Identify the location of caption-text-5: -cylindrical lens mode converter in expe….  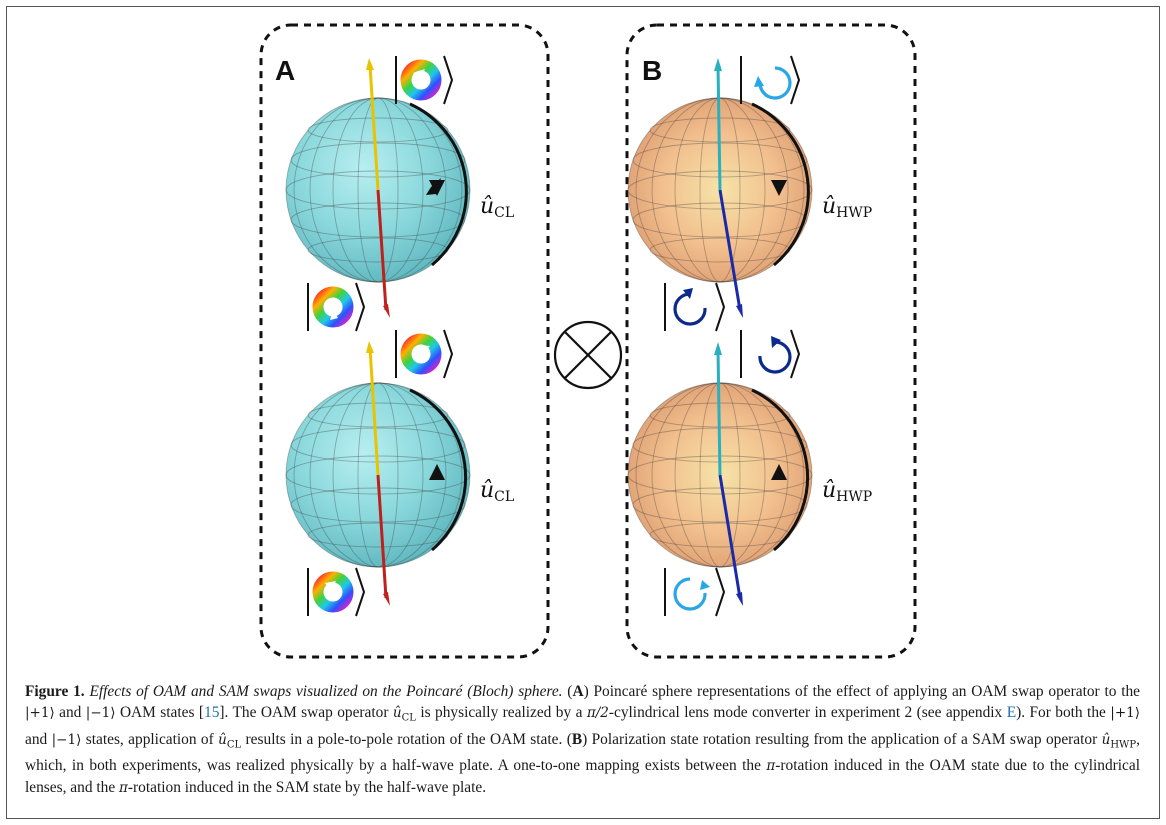
(805, 712).